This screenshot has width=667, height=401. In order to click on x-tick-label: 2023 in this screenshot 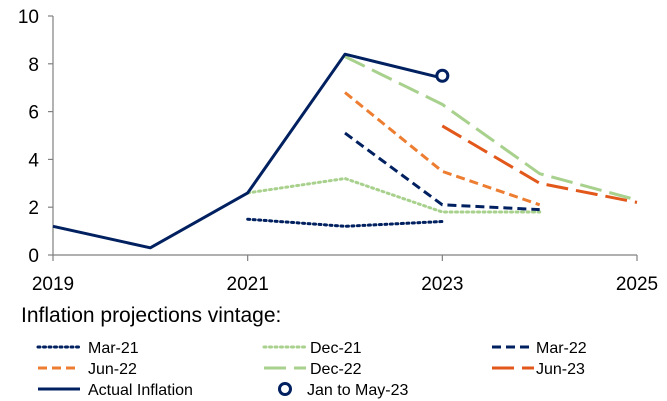, I will do `click(442, 284)`.